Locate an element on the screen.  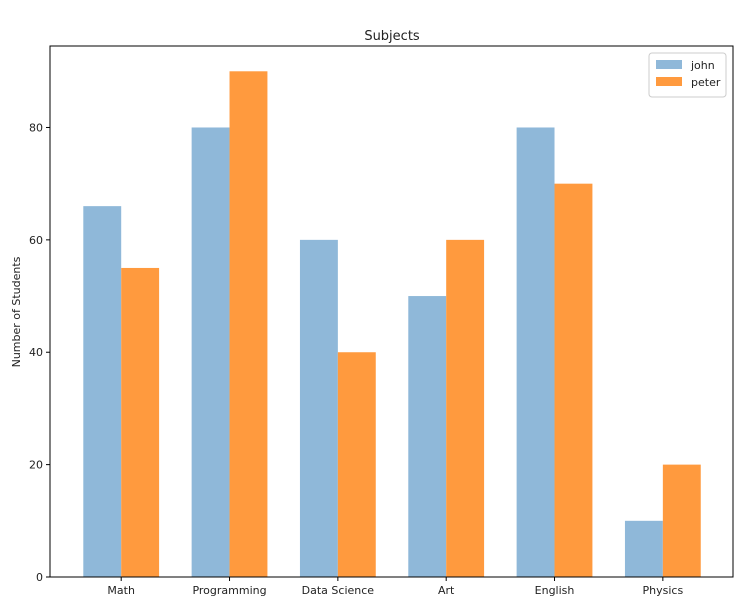
bar-john-data-science is located at coordinates (318, 408).